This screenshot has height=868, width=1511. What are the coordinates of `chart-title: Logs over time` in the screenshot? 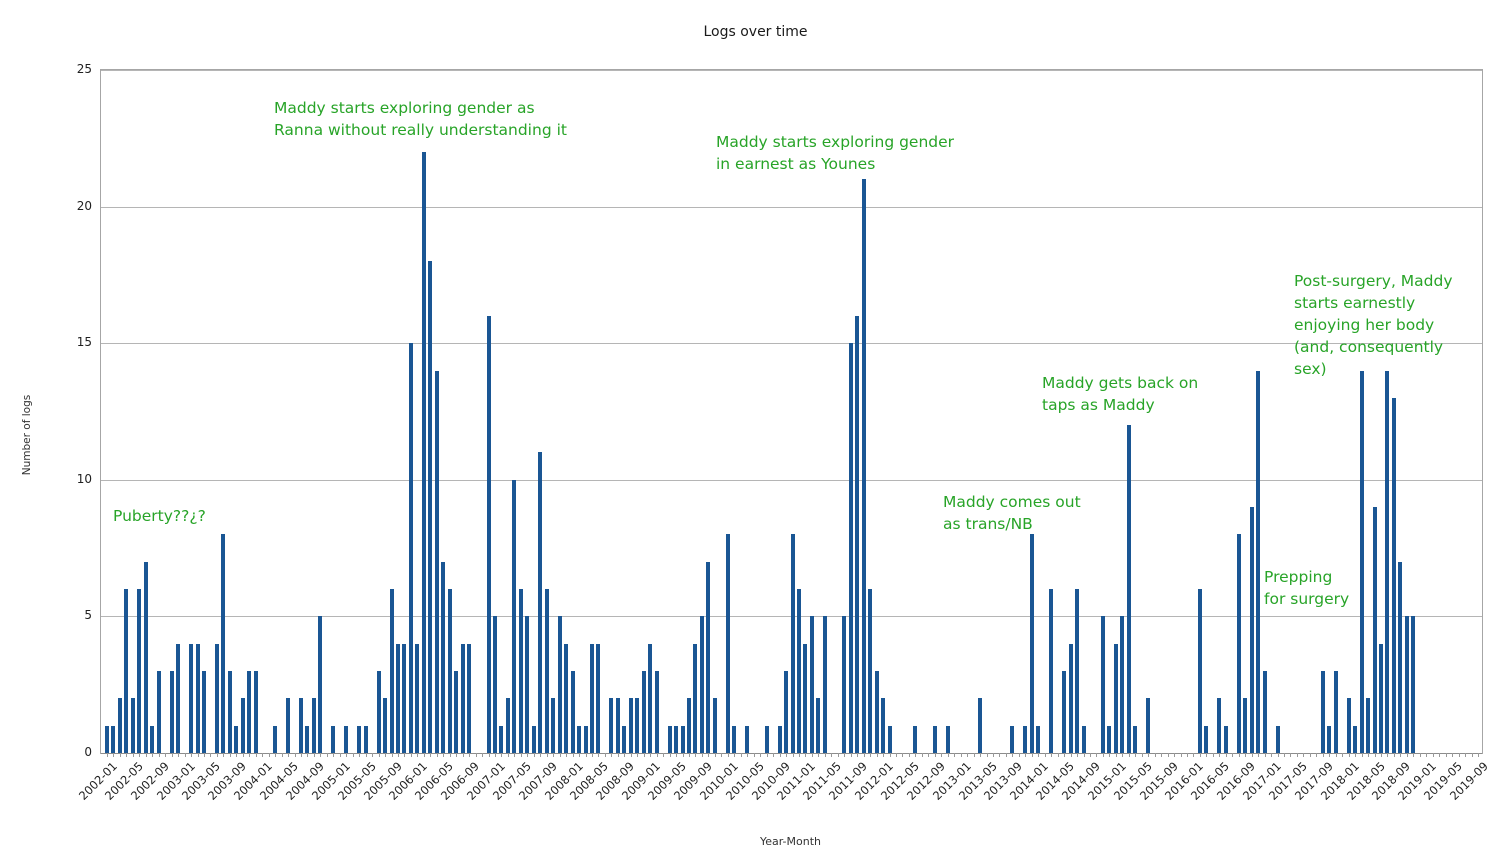 It's located at (755, 32).